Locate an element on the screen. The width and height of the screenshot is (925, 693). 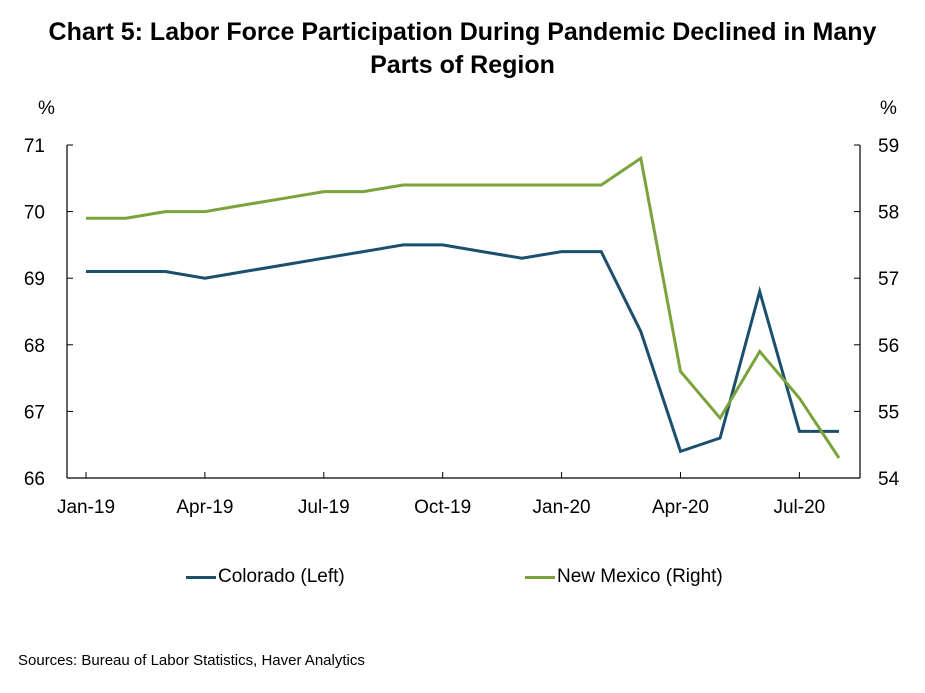
left-y-tick-label: 67 is located at coordinates (34, 412).